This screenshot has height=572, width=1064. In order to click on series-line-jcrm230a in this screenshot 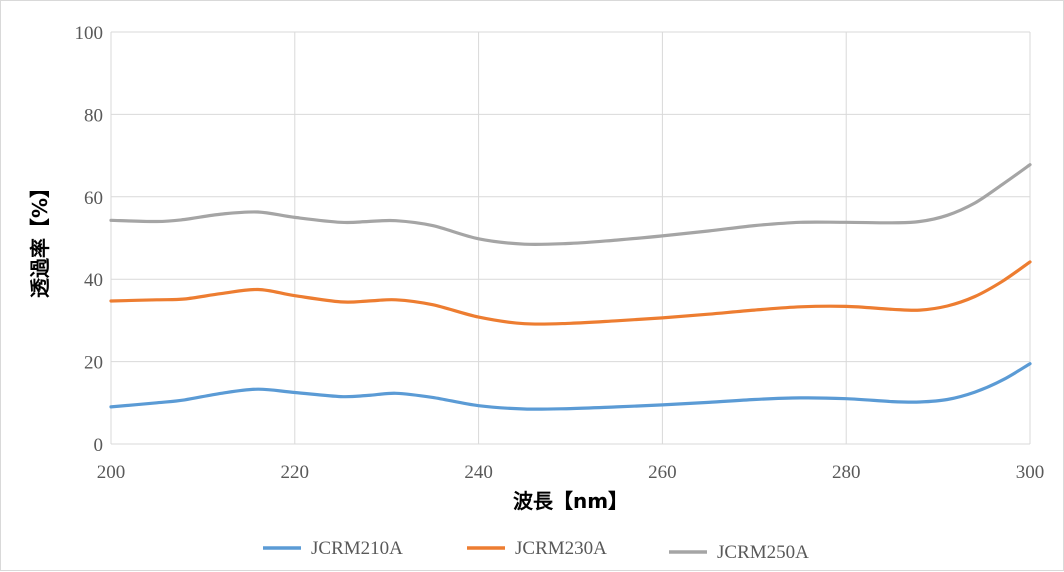, I will do `click(570, 293)`.